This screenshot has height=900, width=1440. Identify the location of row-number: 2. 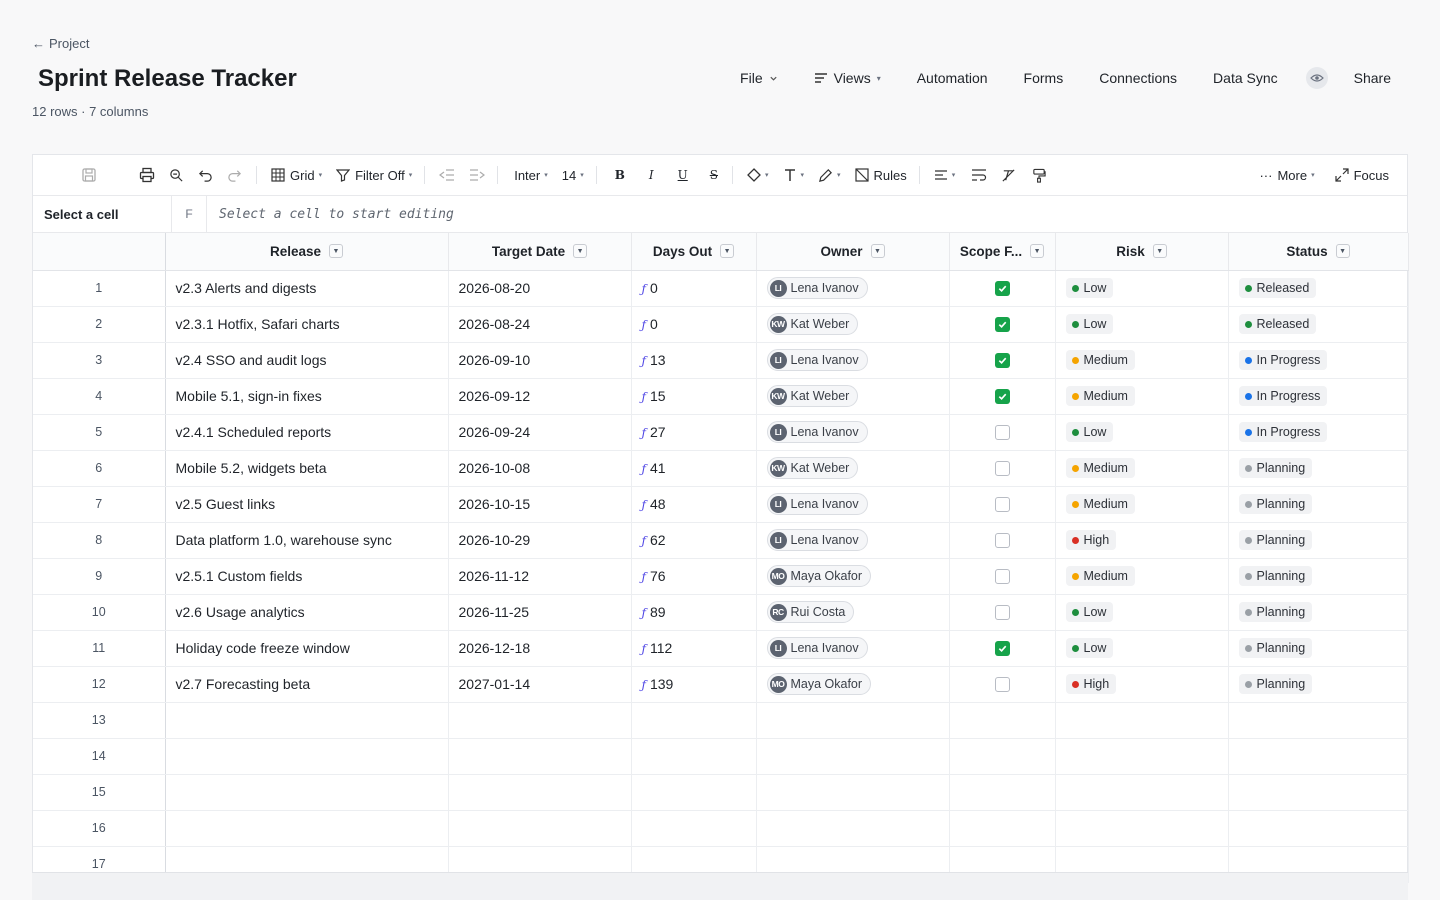
(99, 324).